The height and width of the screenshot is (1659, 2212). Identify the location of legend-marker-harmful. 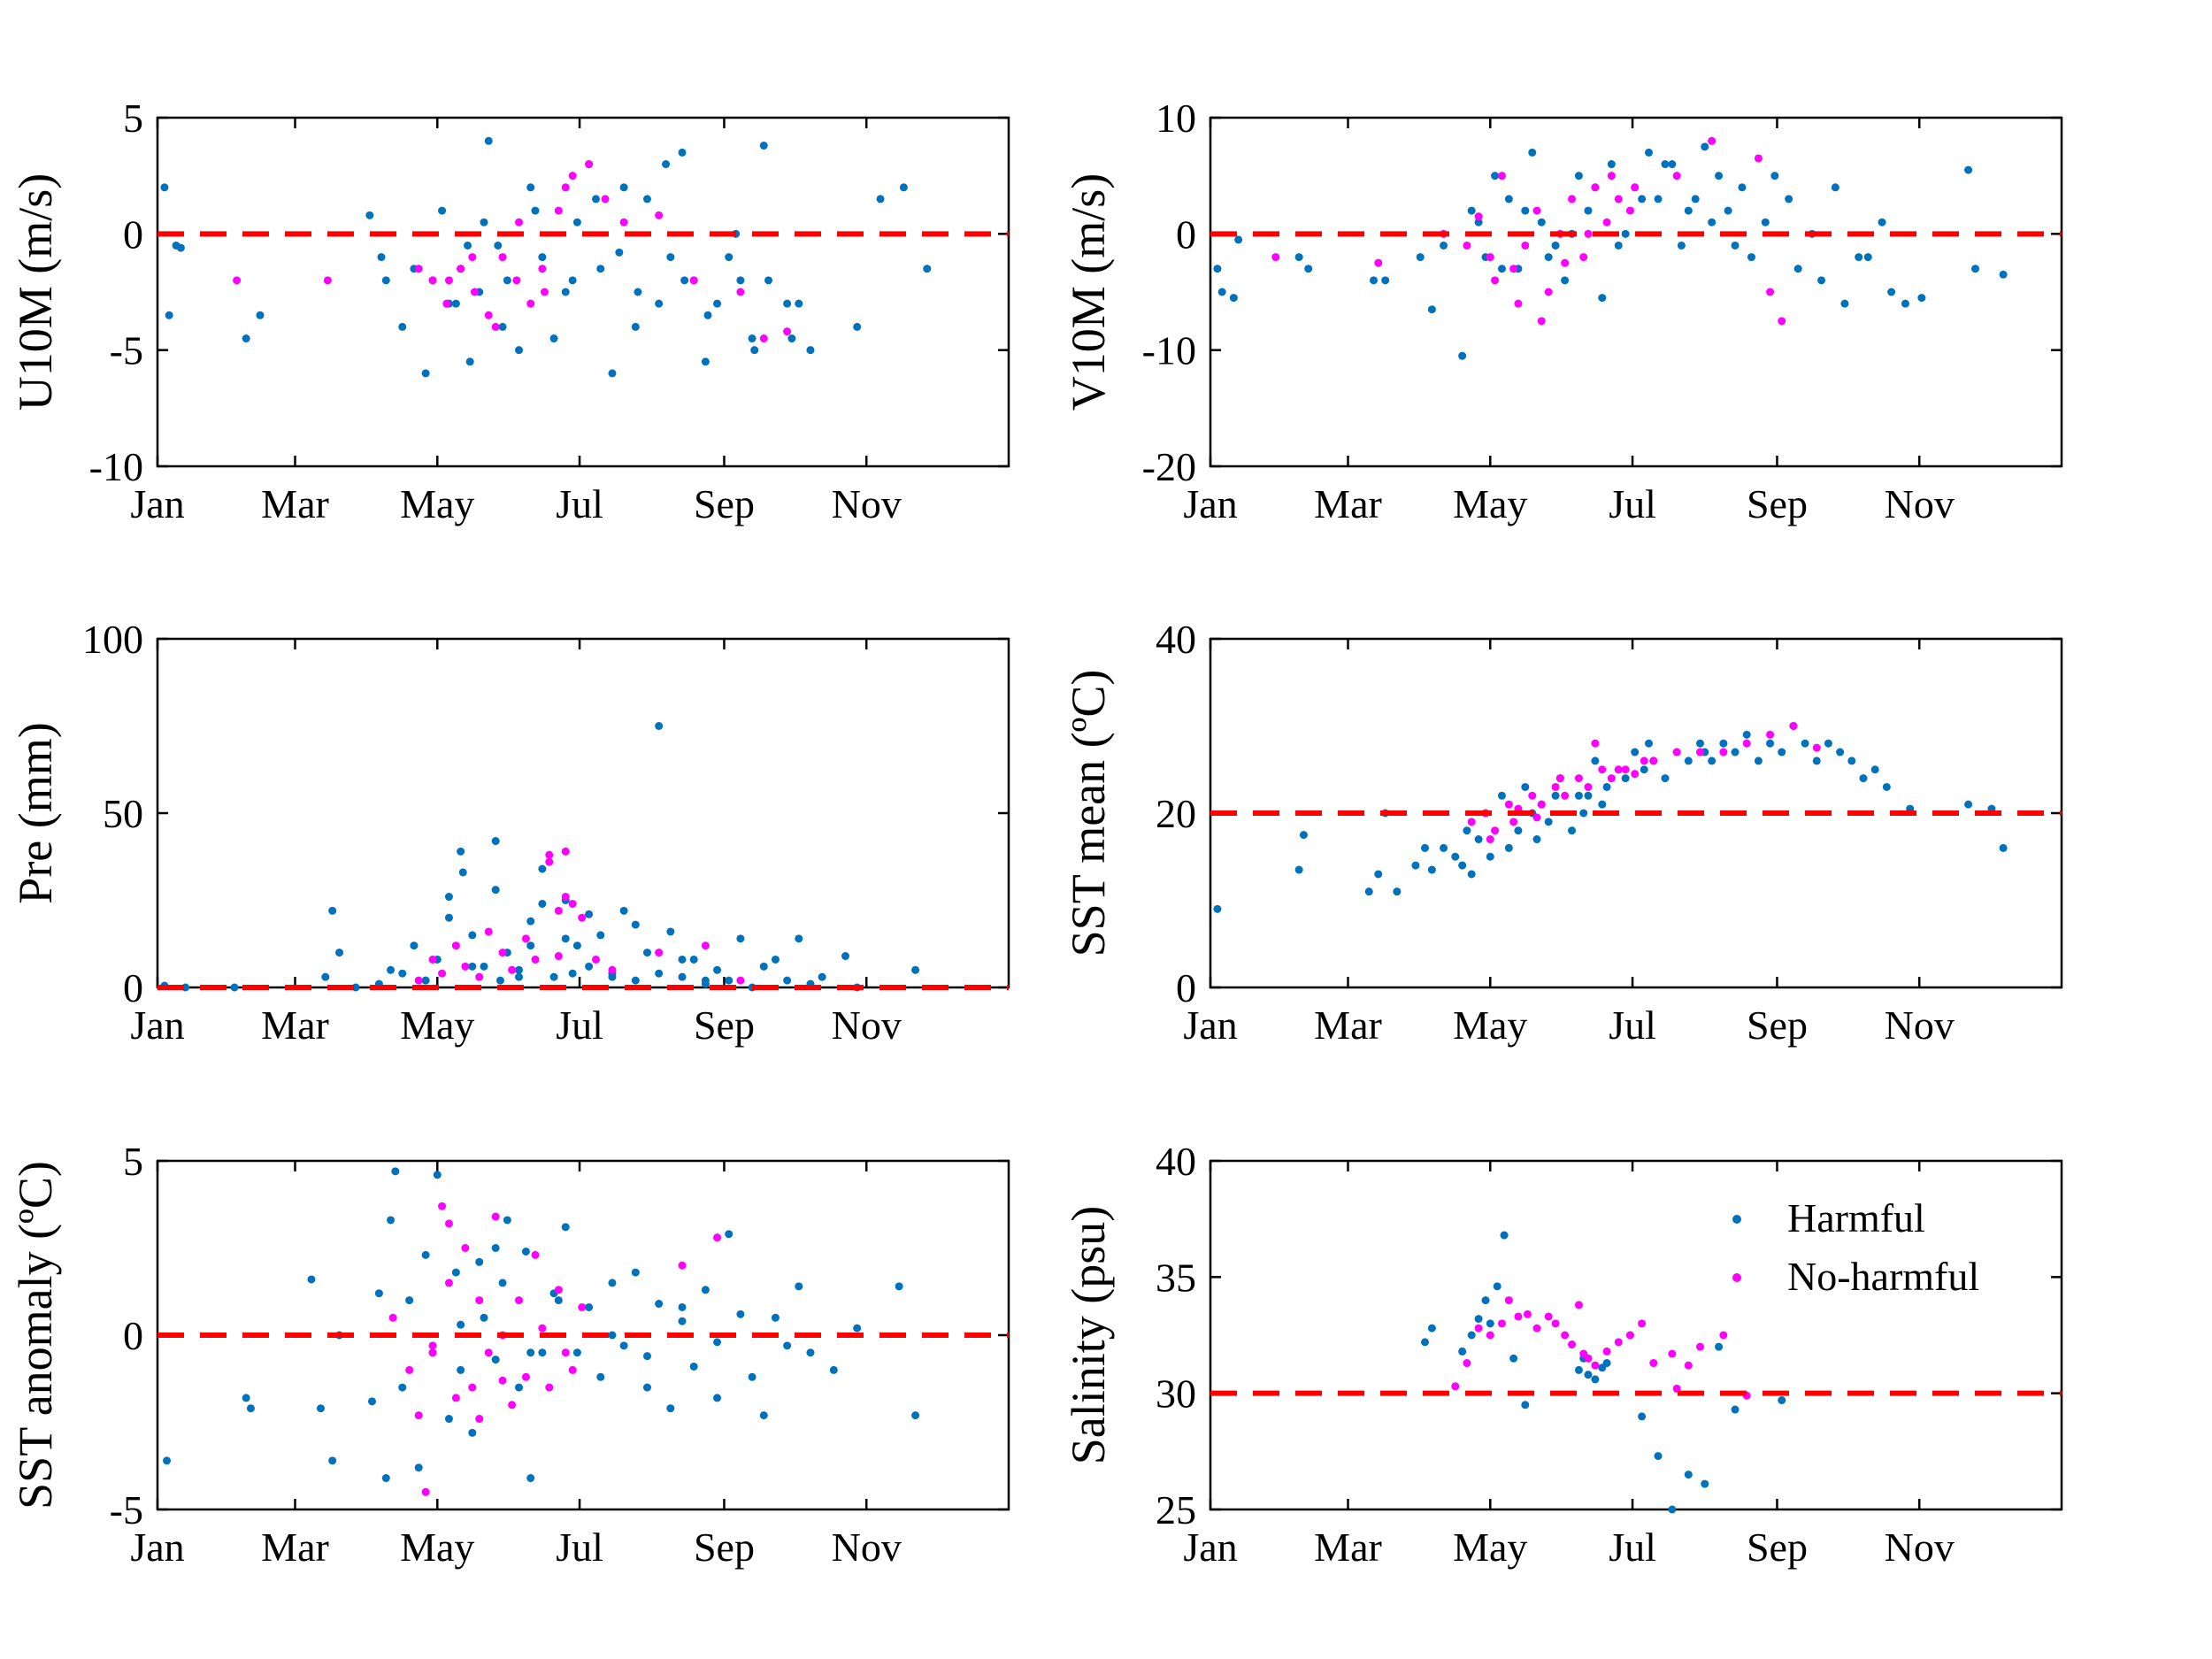
(1737, 1220).